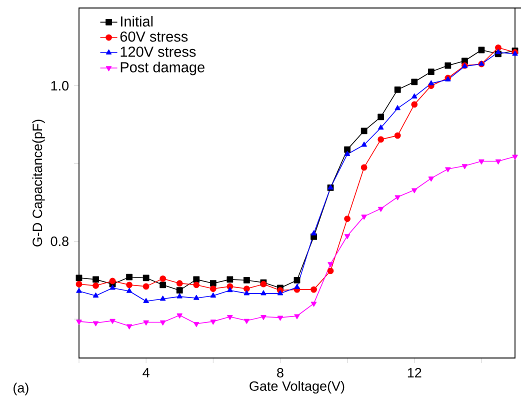  Describe the element at coordinates (60, 86) in the screenshot. I see `y-tick-label: 1.0` at that location.